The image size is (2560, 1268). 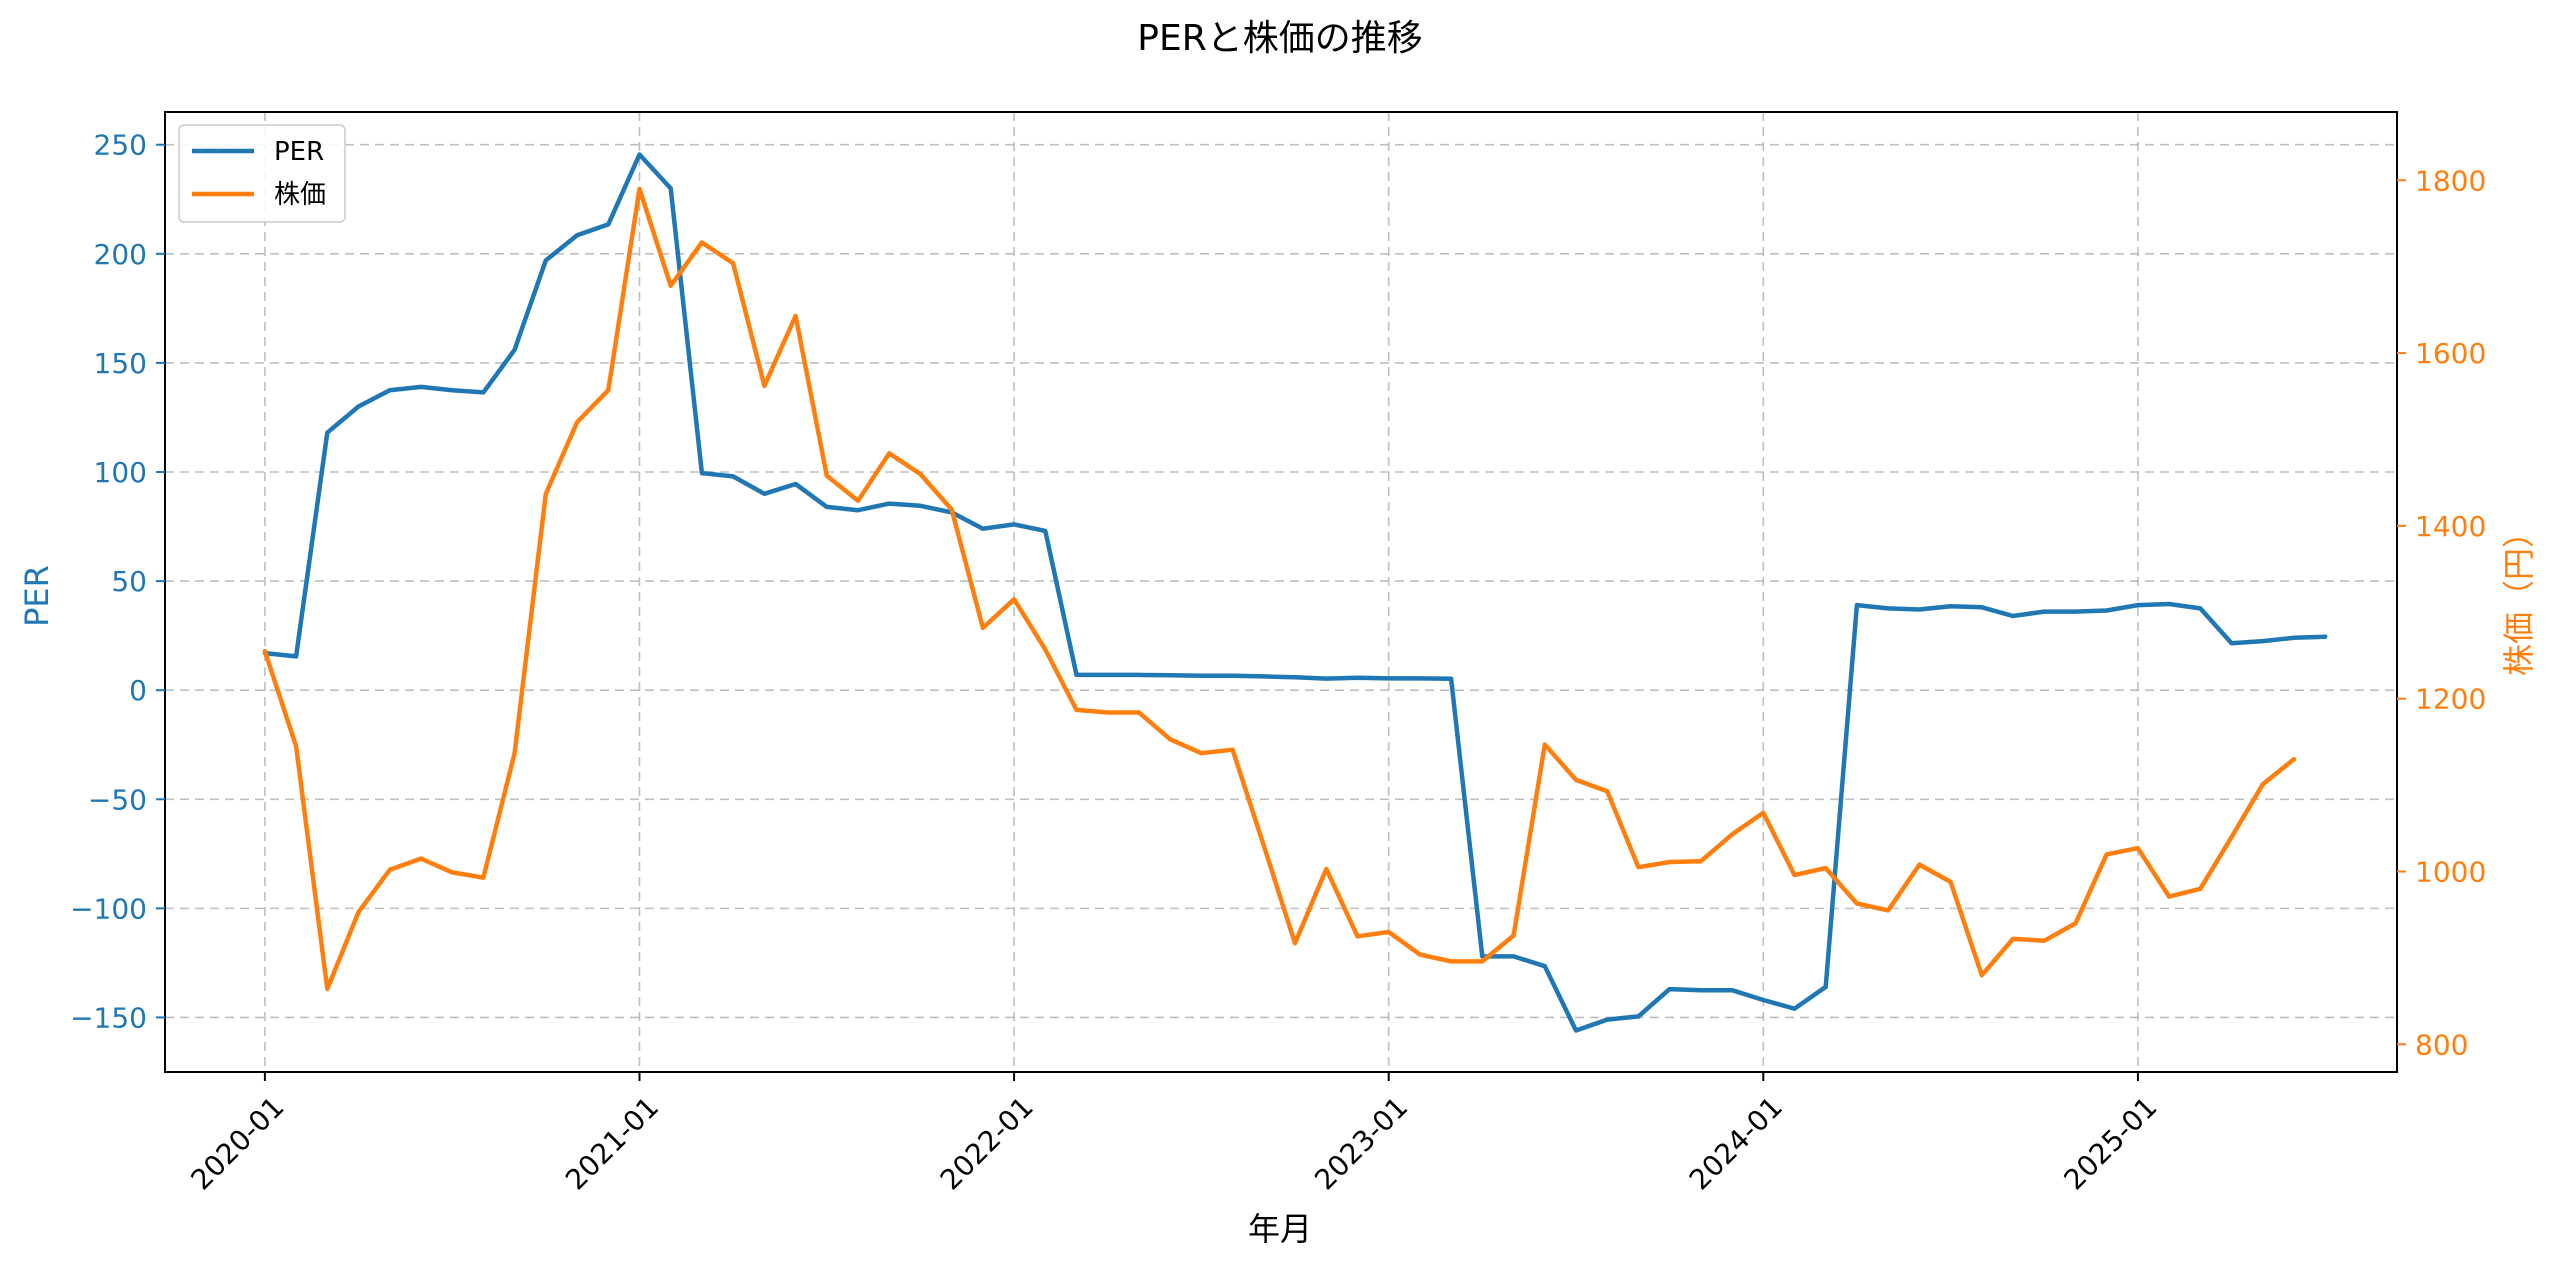 I want to click on left-y-tick-label: 150, so click(x=120, y=363).